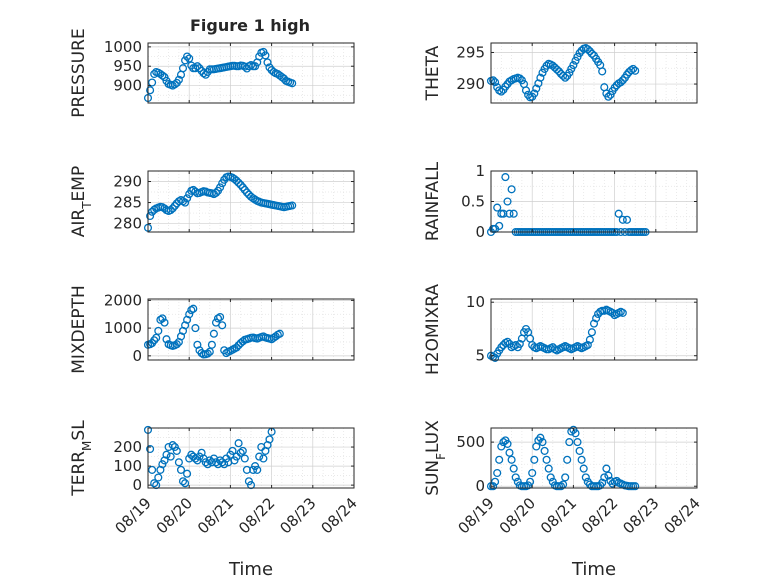 The image size is (778, 583). What do you see at coordinates (470, 442) in the screenshot?
I see `y-tick-label: 500` at bounding box center [470, 442].